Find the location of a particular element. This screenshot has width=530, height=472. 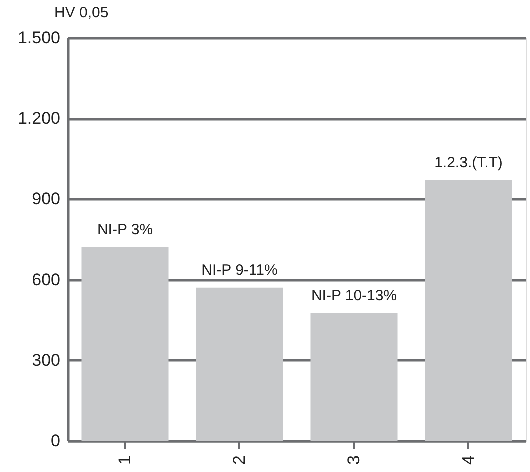

y-tick-label: 0 is located at coordinates (55, 441).